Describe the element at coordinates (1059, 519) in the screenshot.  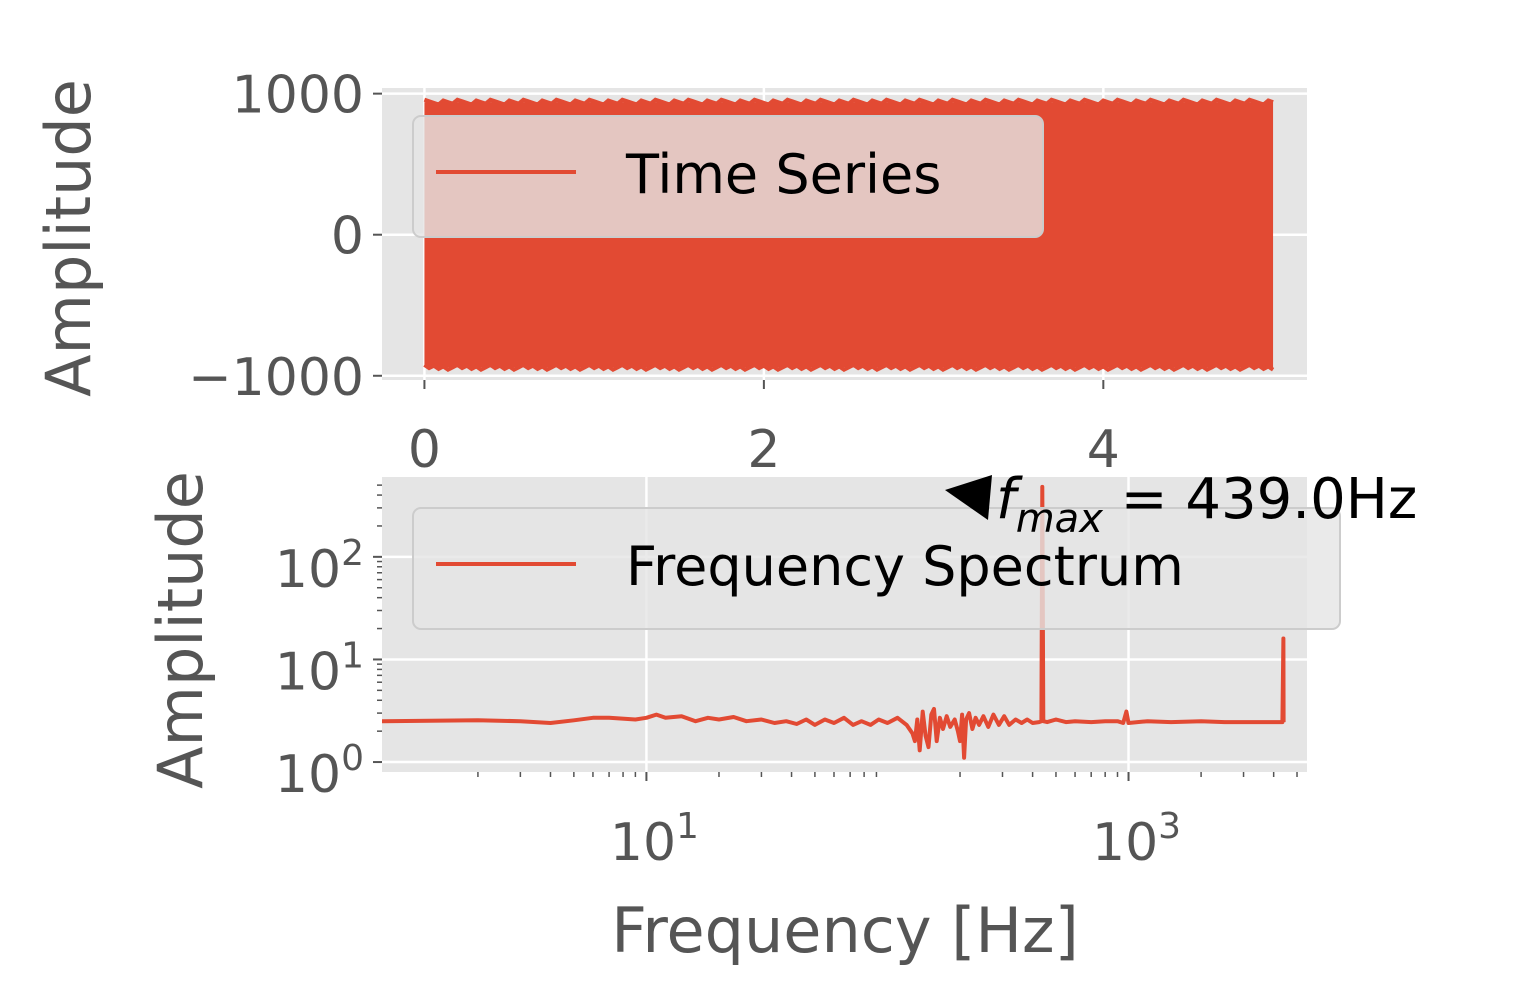
I see `annotation-subscript: max` at that location.